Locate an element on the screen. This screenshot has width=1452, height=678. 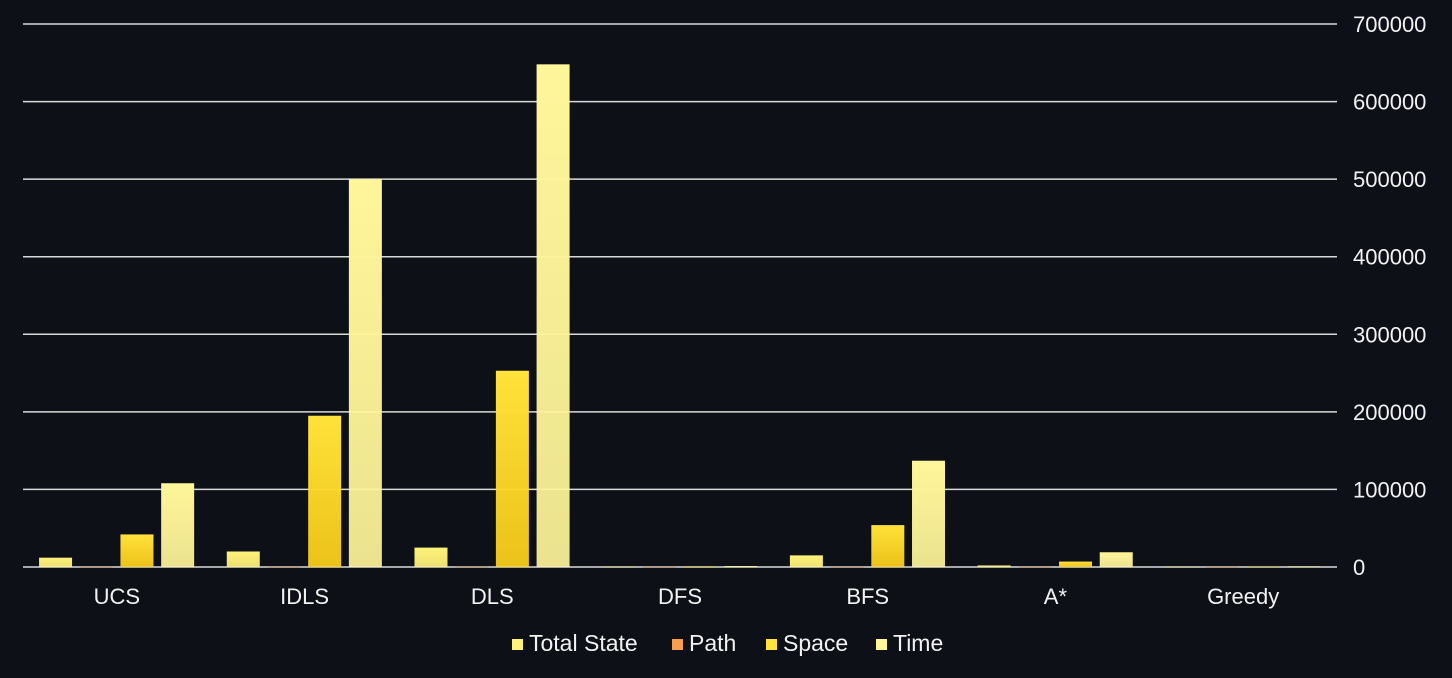
bar-path-dfs is located at coordinates (659, 567).